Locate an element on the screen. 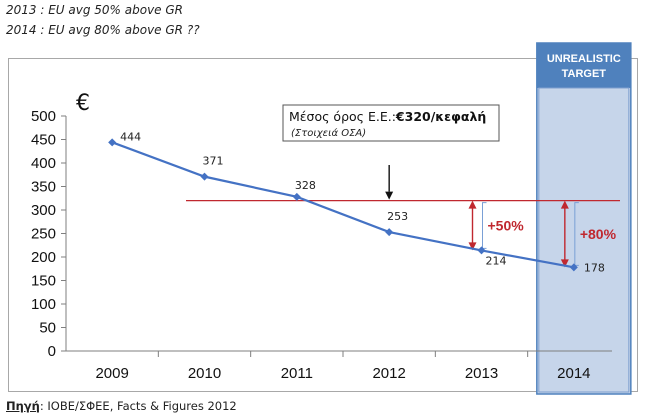 This screenshot has width=652, height=419. highlight-column is located at coordinates (584, 218).